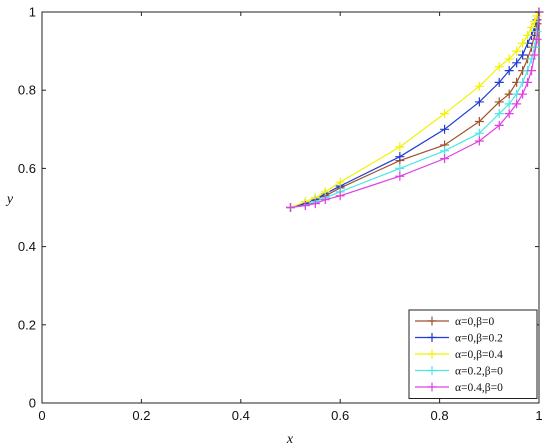 This screenshot has width=550, height=448. What do you see at coordinates (538, 415) in the screenshot?
I see `x-tick-label: 1` at bounding box center [538, 415].